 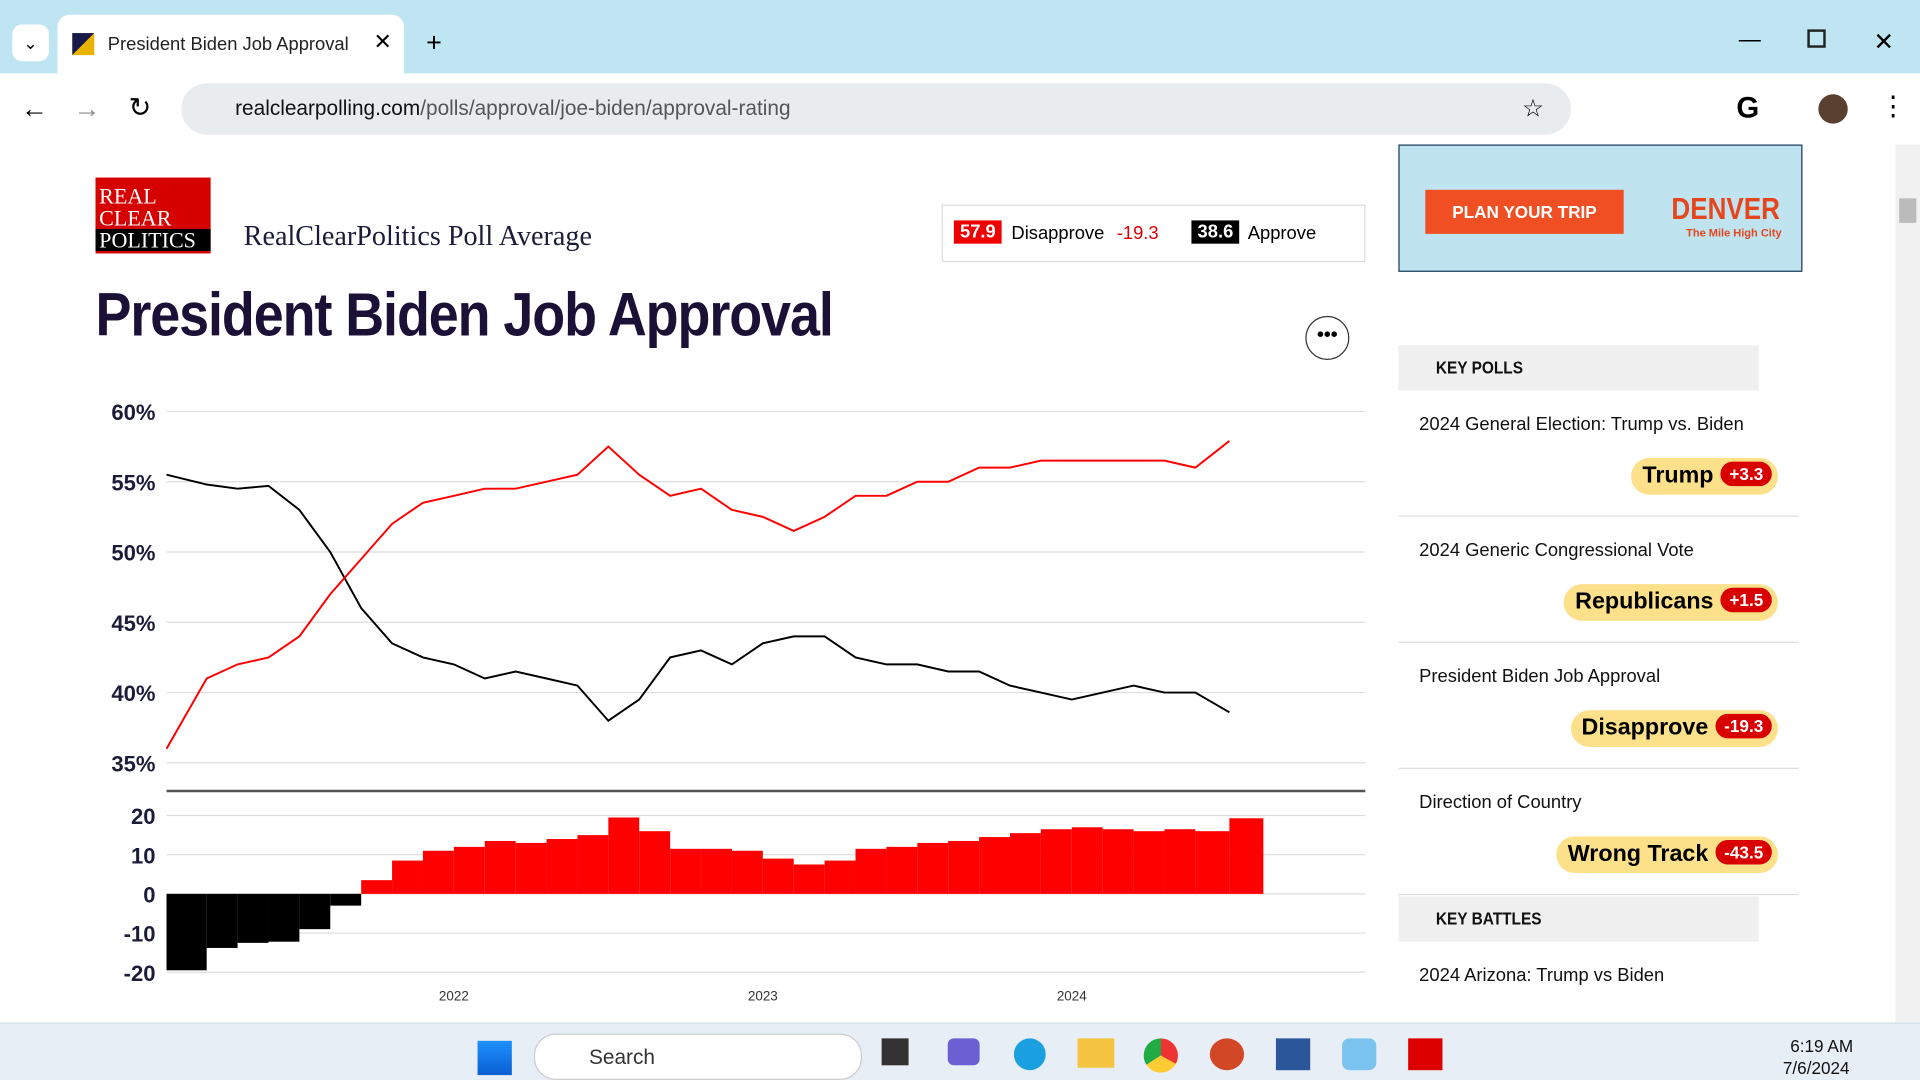 I want to click on x-tick-label: 2022, so click(x=454, y=995).